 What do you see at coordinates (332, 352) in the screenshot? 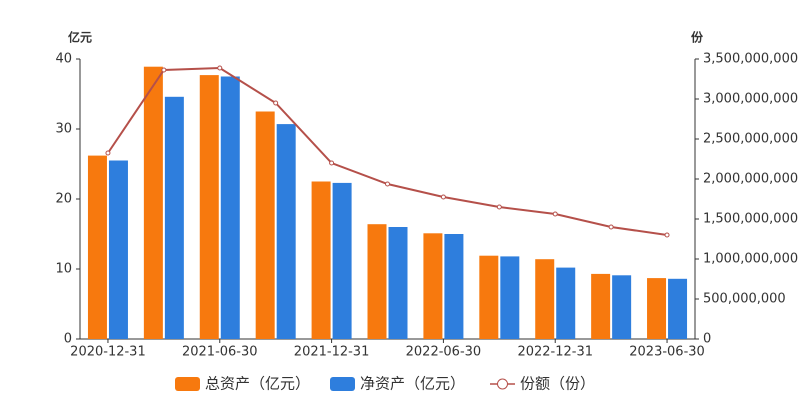
I see `x-tick-label: 2021-12-31` at bounding box center [332, 352].